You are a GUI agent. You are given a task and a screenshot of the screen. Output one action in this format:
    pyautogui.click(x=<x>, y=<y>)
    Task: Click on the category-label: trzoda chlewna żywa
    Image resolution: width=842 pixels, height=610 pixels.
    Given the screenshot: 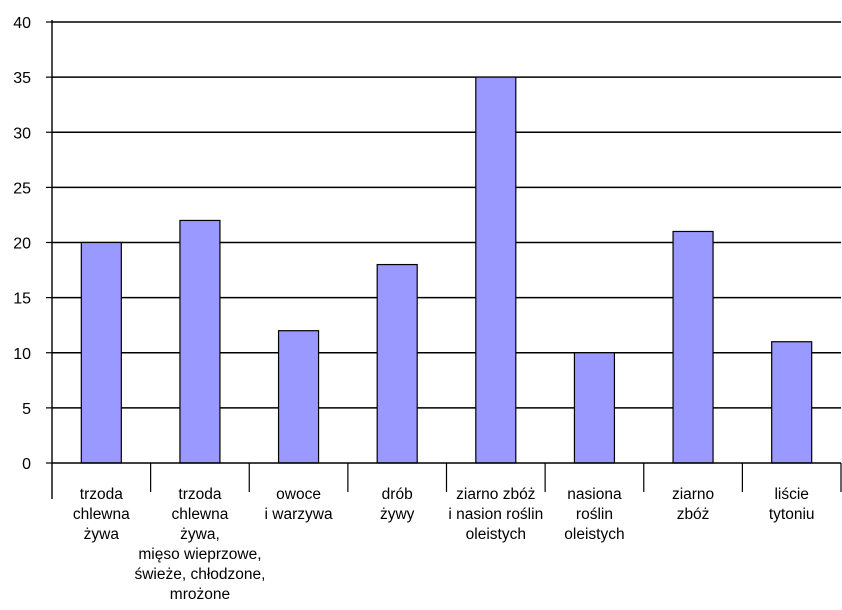 What is the action you would take?
    pyautogui.click(x=101, y=514)
    